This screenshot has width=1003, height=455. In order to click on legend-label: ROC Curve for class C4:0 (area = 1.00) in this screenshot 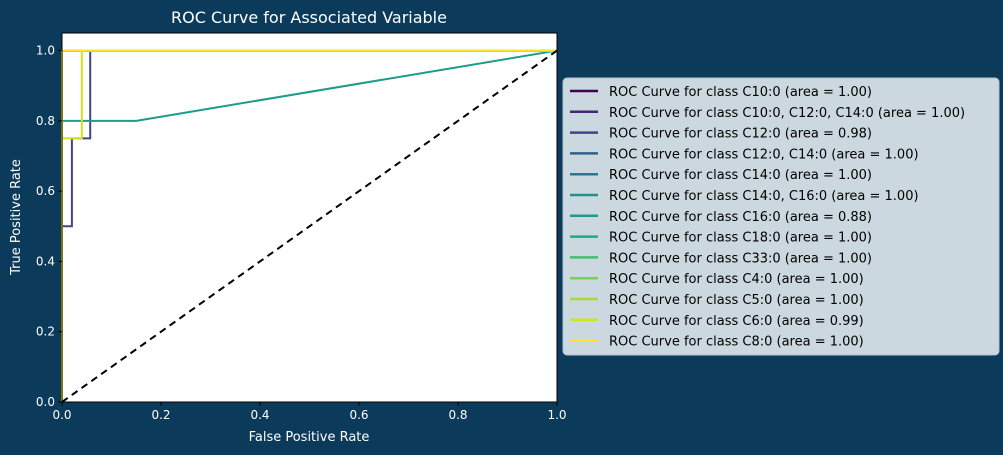, I will do `click(736, 279)`.